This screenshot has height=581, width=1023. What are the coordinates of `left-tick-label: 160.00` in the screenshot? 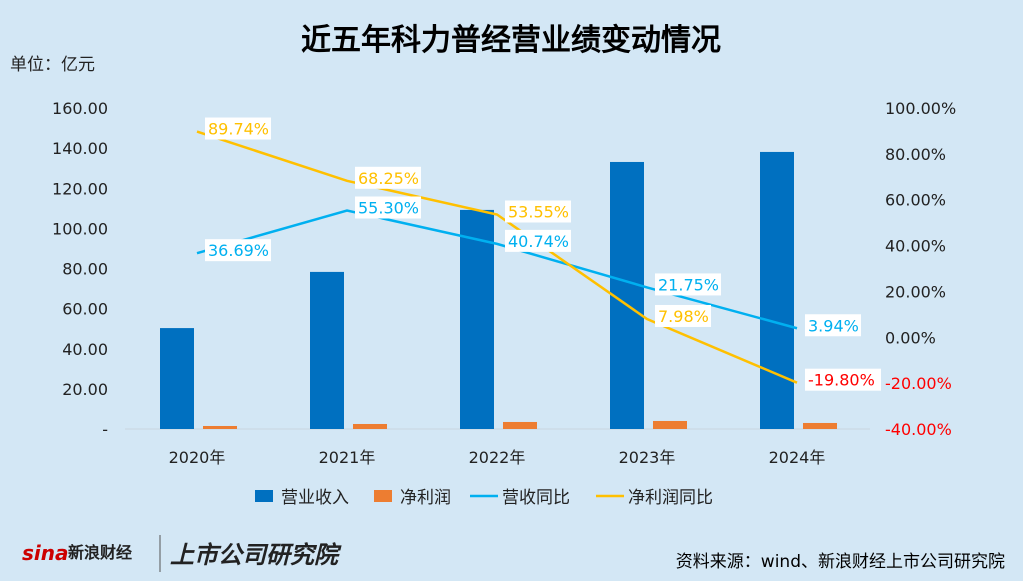 It's located at (80, 108).